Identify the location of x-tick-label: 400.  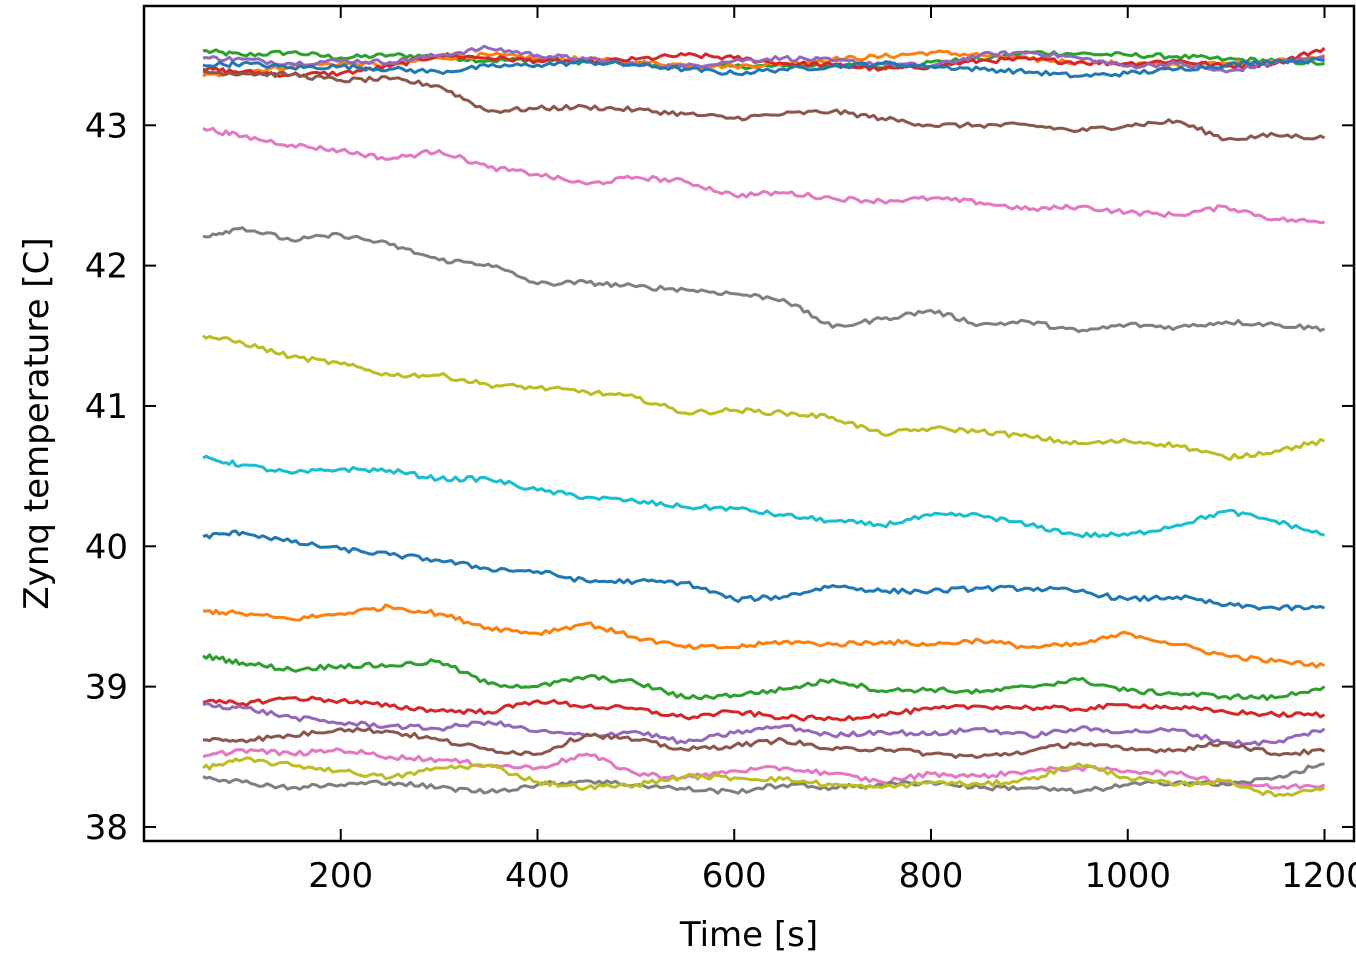
(537, 876).